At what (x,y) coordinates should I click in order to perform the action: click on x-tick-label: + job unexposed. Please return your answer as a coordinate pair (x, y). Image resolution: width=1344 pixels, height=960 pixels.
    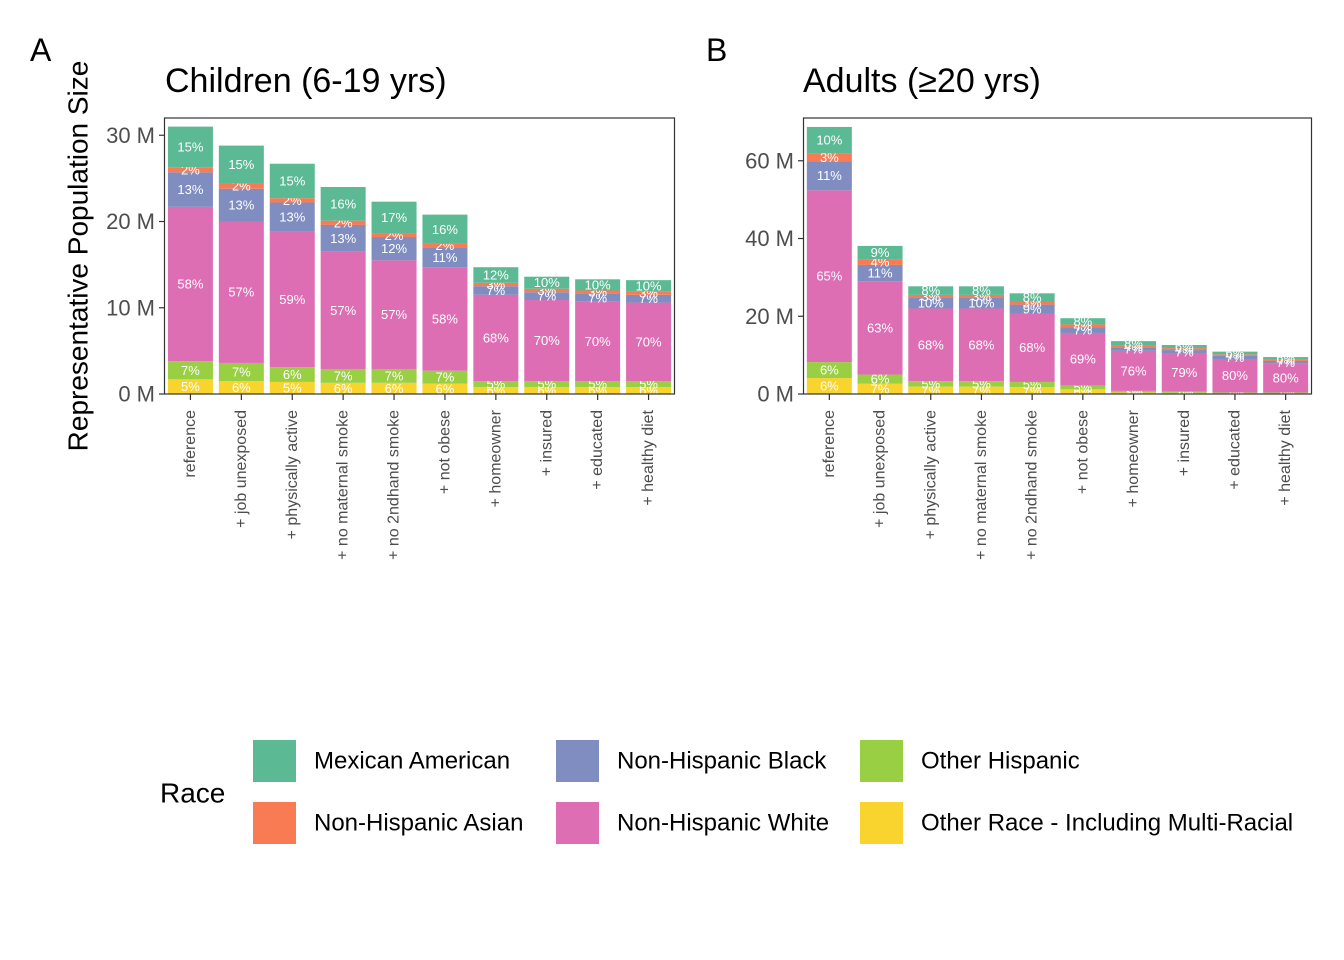
    Looking at the image, I should click on (241, 469).